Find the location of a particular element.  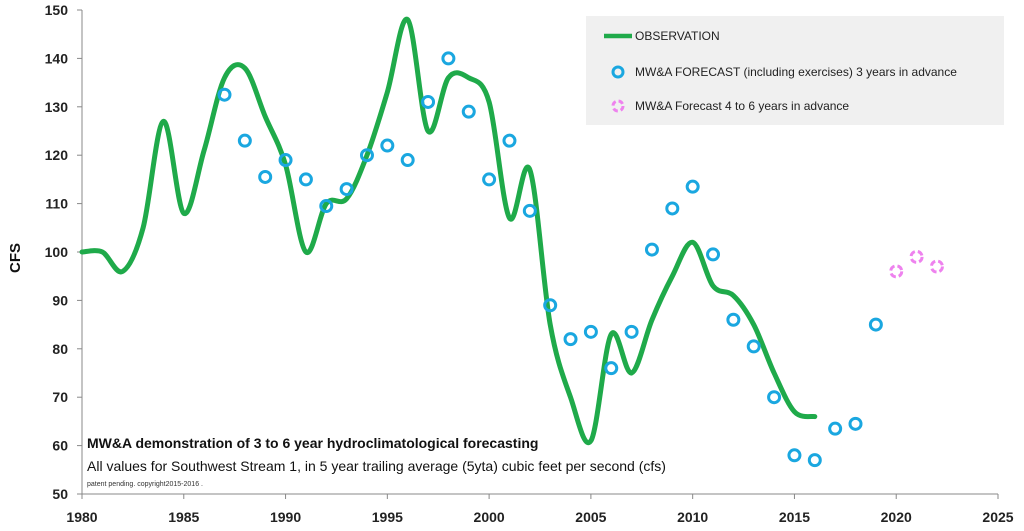

y-tick-label: 130 is located at coordinates (57, 107).